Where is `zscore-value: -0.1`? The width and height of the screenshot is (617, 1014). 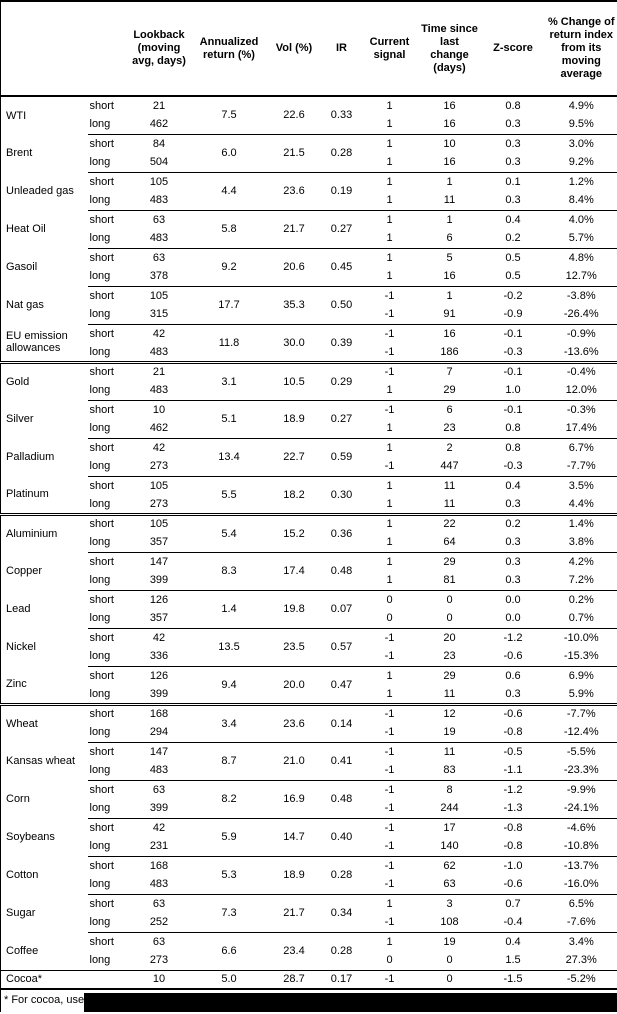 zscore-value: -0.1 is located at coordinates (513, 333).